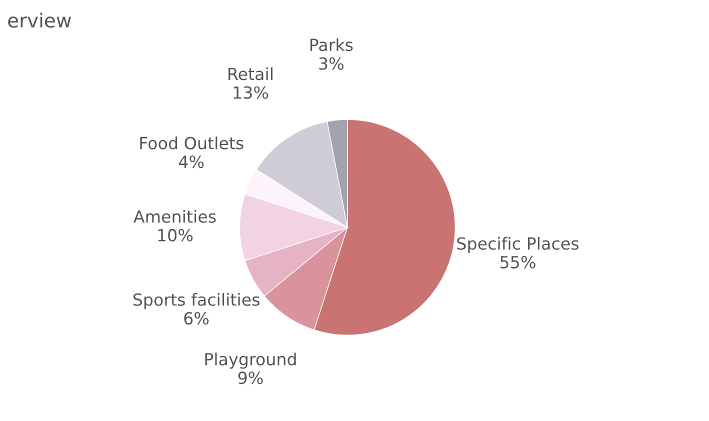  Describe the element at coordinates (250, 378) in the screenshot. I see `data-label: 9%` at that location.